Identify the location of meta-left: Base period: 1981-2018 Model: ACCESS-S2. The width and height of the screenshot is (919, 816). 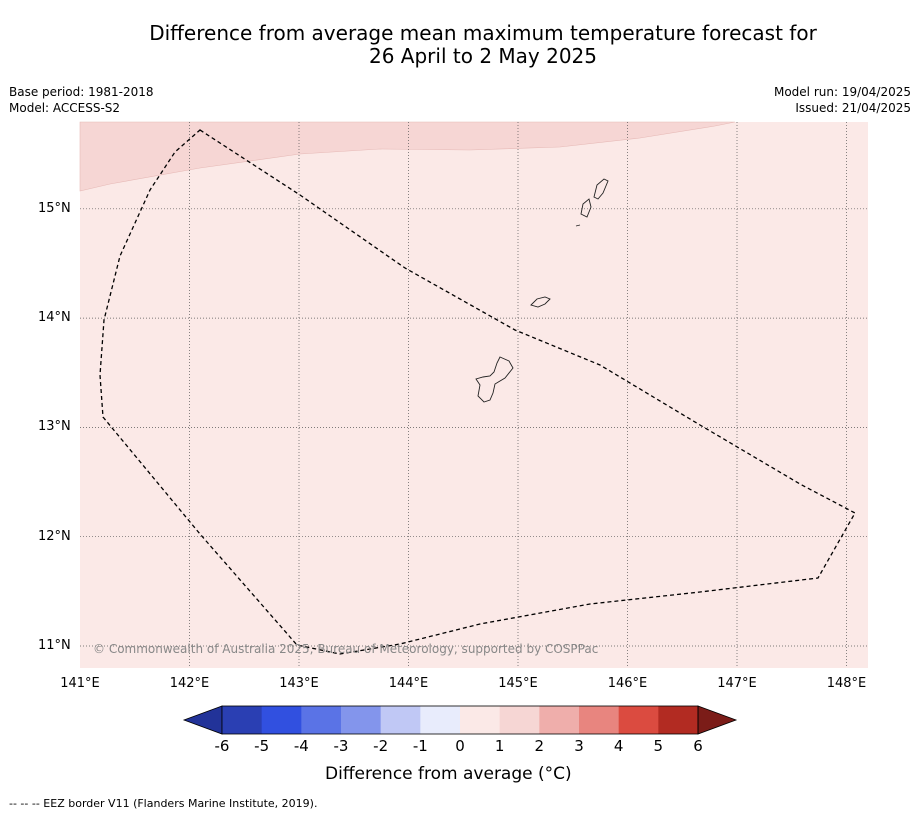
(81, 100).